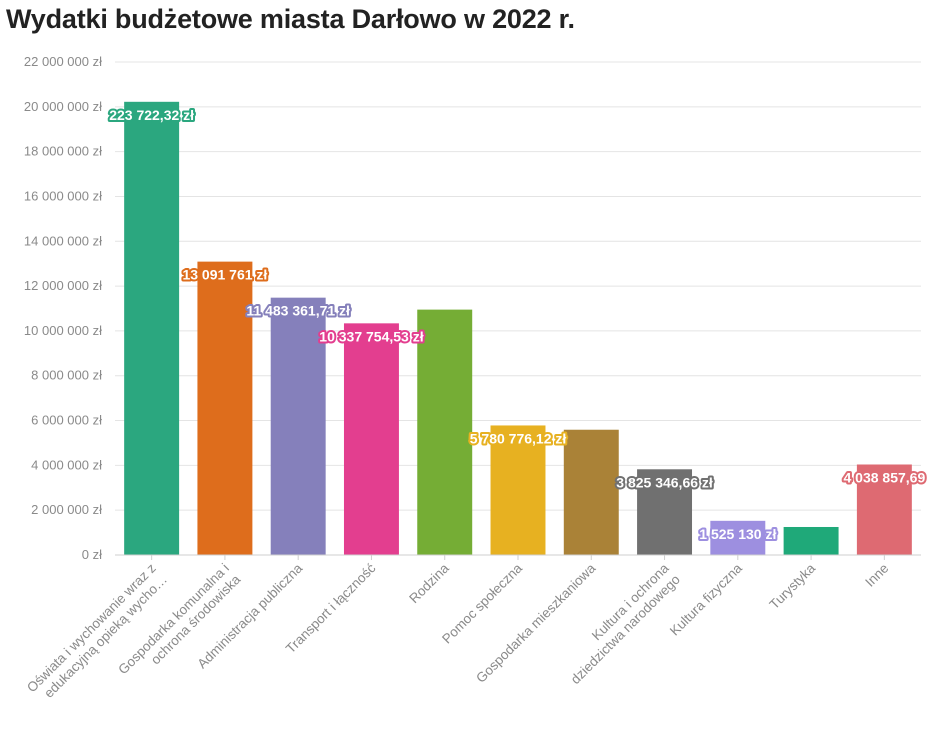 Image resolution: width=940 pixels, height=729 pixels. Describe the element at coordinates (518, 557) in the screenshot. I see `x-axis` at that location.